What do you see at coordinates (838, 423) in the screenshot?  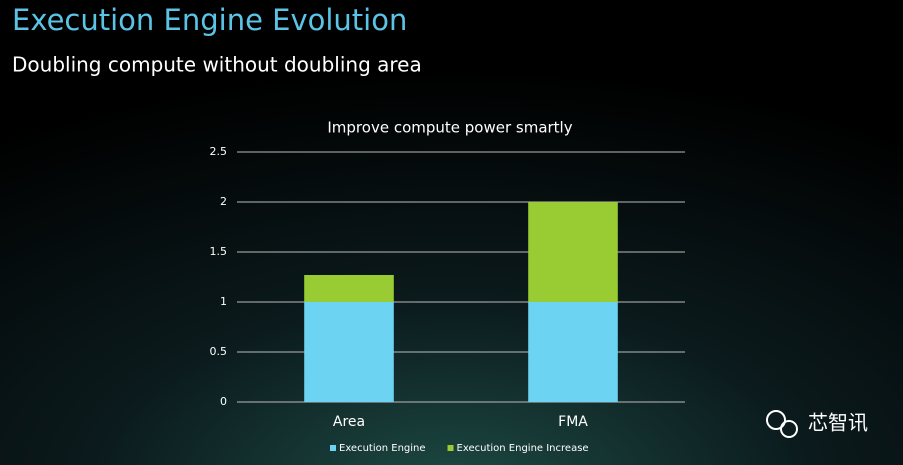 I see `watermark: 芯智讯` at bounding box center [838, 423].